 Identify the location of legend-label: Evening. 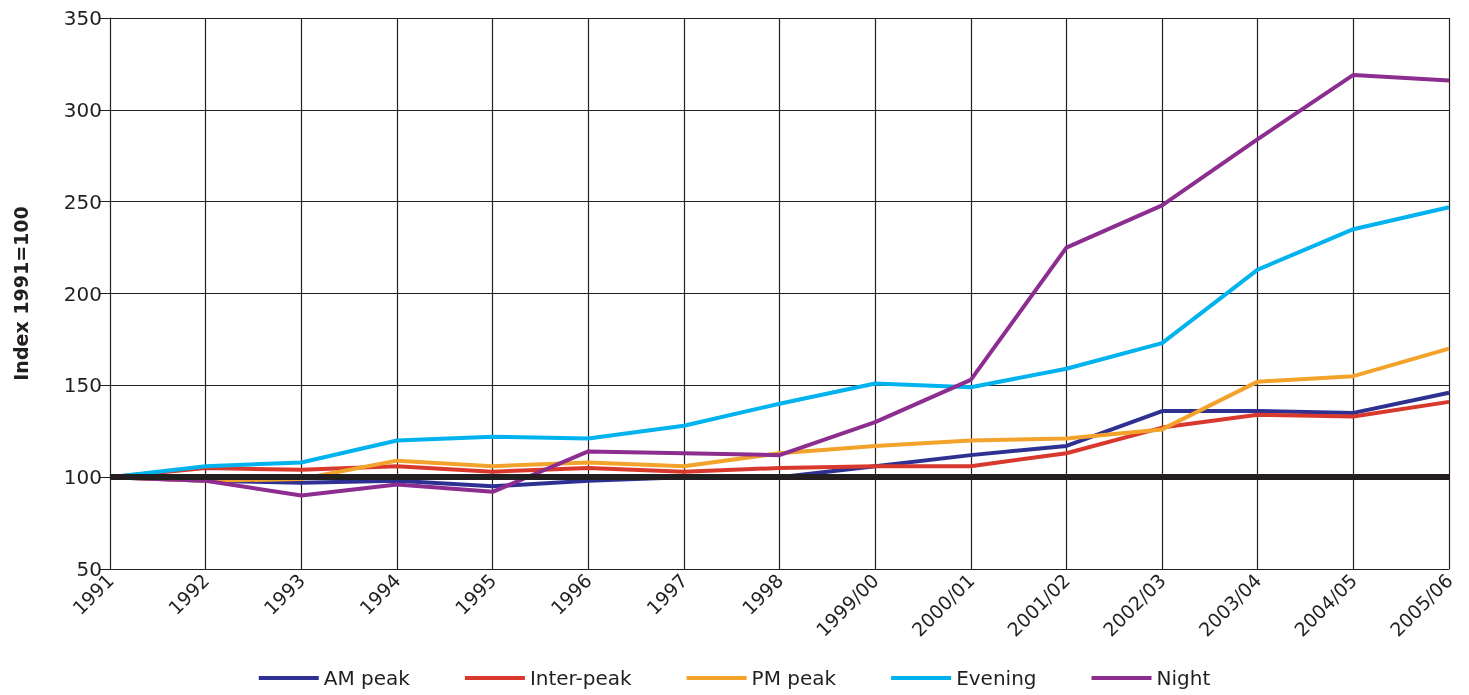
(996, 678).